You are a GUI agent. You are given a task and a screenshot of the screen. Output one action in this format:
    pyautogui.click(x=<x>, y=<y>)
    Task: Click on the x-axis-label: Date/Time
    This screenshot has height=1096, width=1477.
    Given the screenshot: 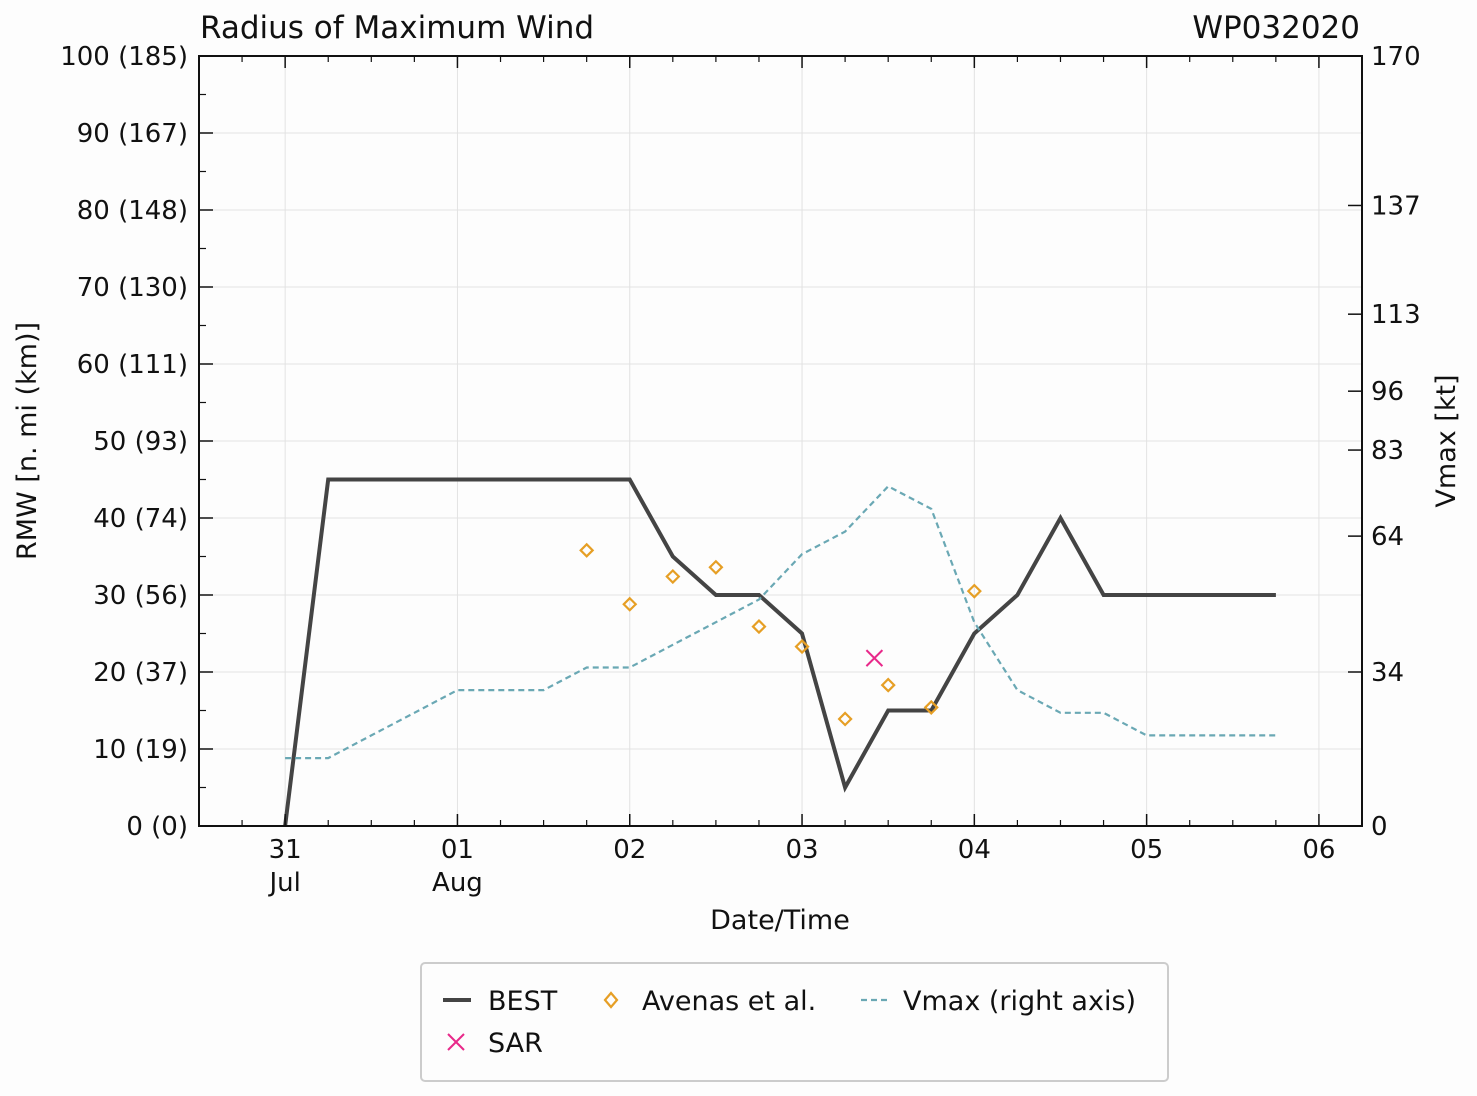 What is the action you would take?
    pyautogui.click(x=780, y=920)
    